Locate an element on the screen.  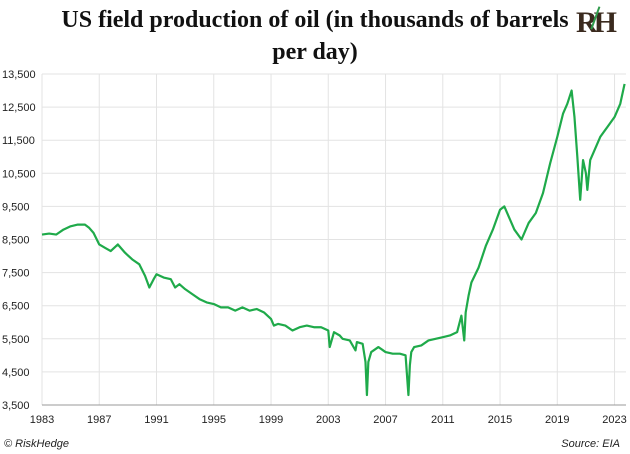
y-tick-label: 10,500 is located at coordinates (19, 174).